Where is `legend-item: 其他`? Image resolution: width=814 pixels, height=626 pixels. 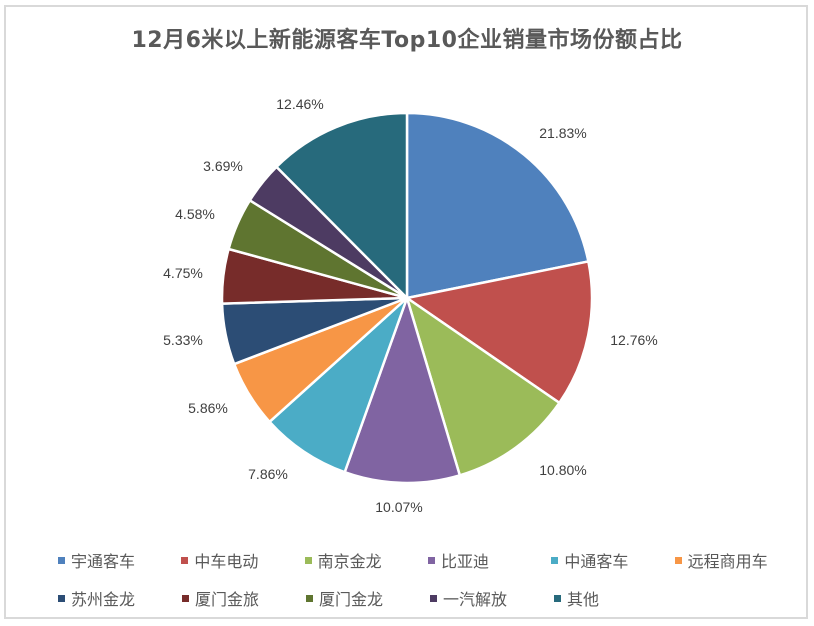 legend-item: 其他 is located at coordinates (616, 598).